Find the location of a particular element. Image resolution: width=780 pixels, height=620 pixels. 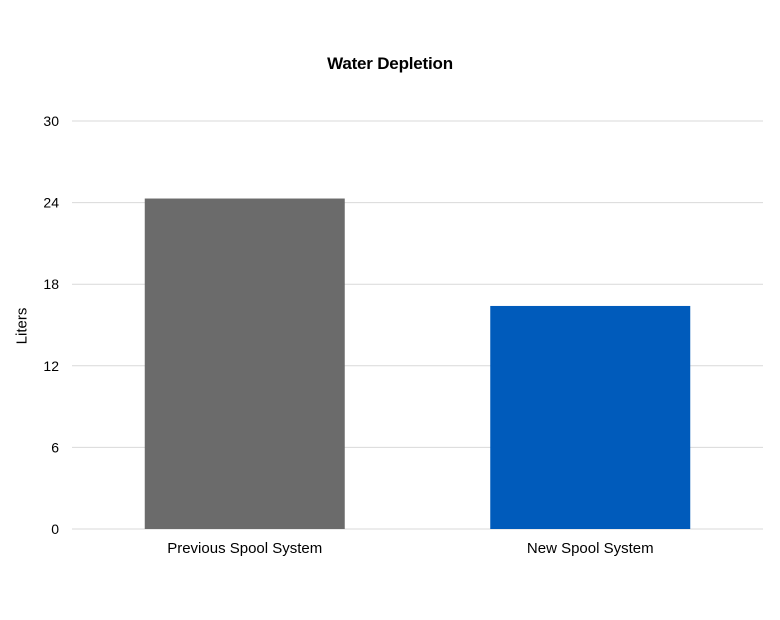

y-tick-label: 6 is located at coordinates (55, 447).